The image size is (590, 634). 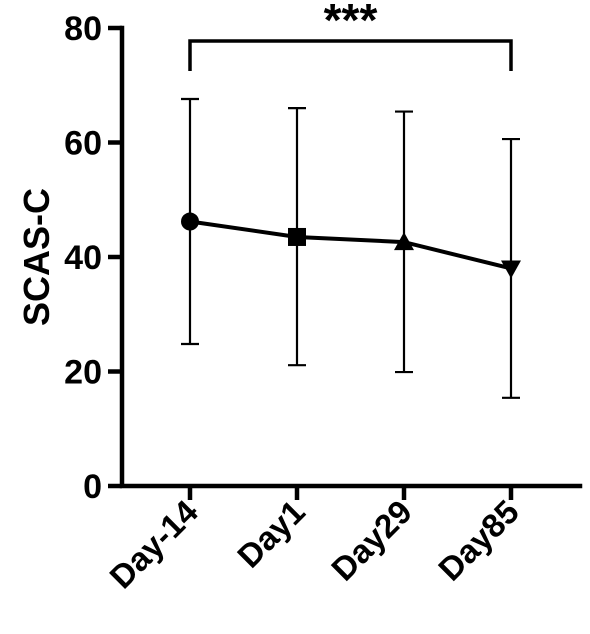 I want to click on significance-label: ***, so click(x=351, y=23).